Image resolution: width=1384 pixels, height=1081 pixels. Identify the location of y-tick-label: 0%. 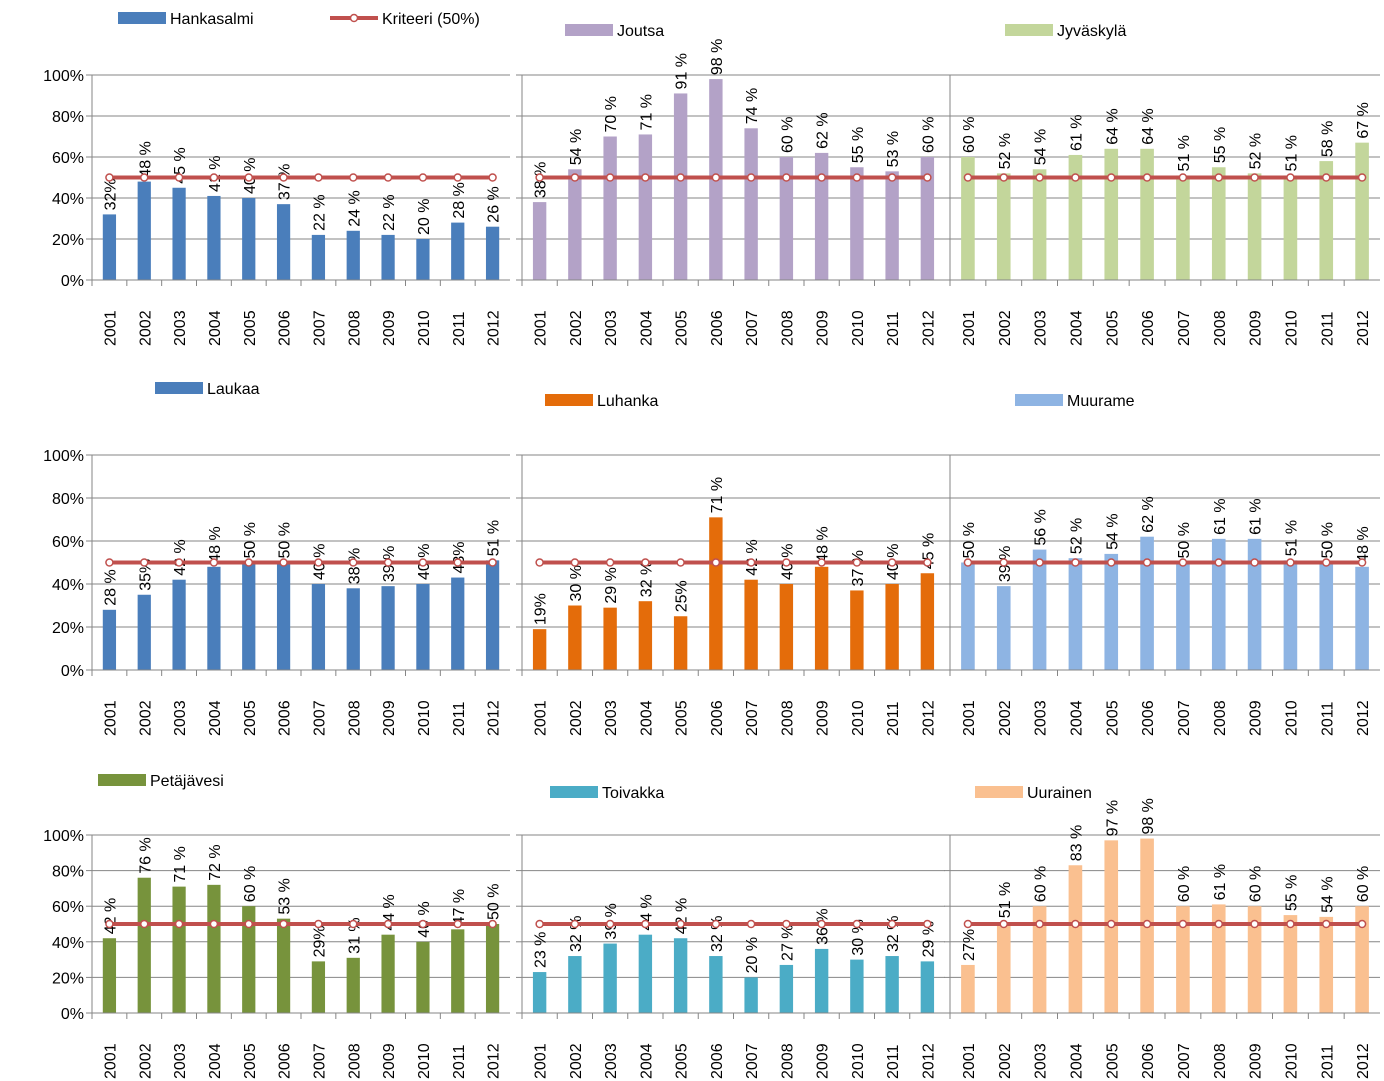
(72, 1014).